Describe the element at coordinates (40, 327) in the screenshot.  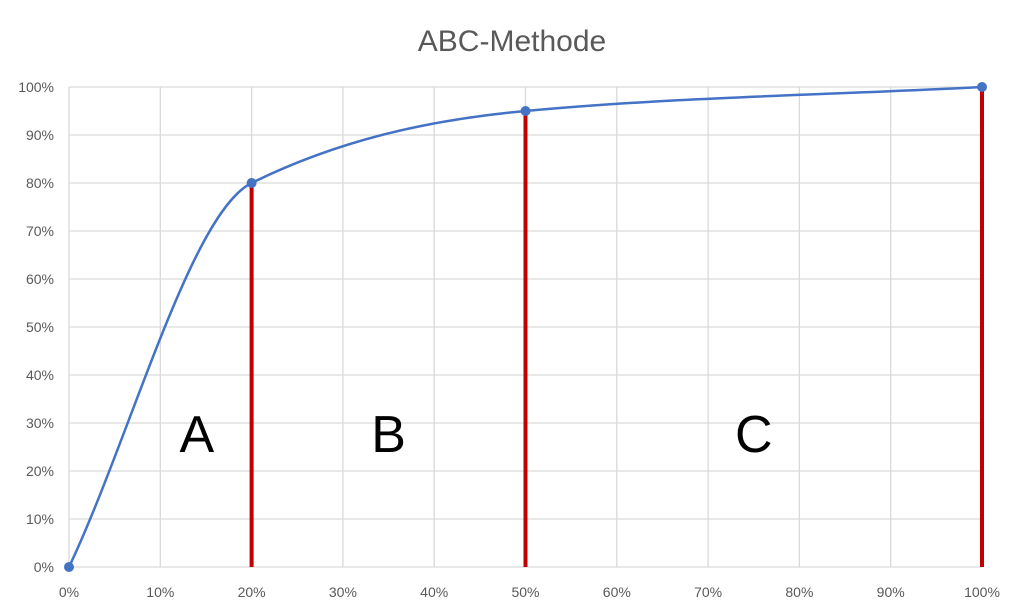
I see `y-tick-label: 50%` at that location.